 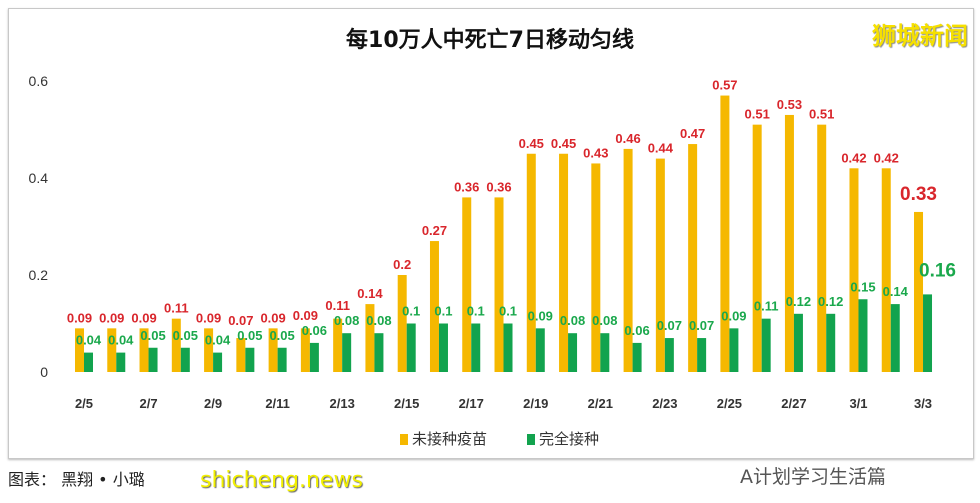 I want to click on y-tick-label: 0.4, so click(x=39, y=178).